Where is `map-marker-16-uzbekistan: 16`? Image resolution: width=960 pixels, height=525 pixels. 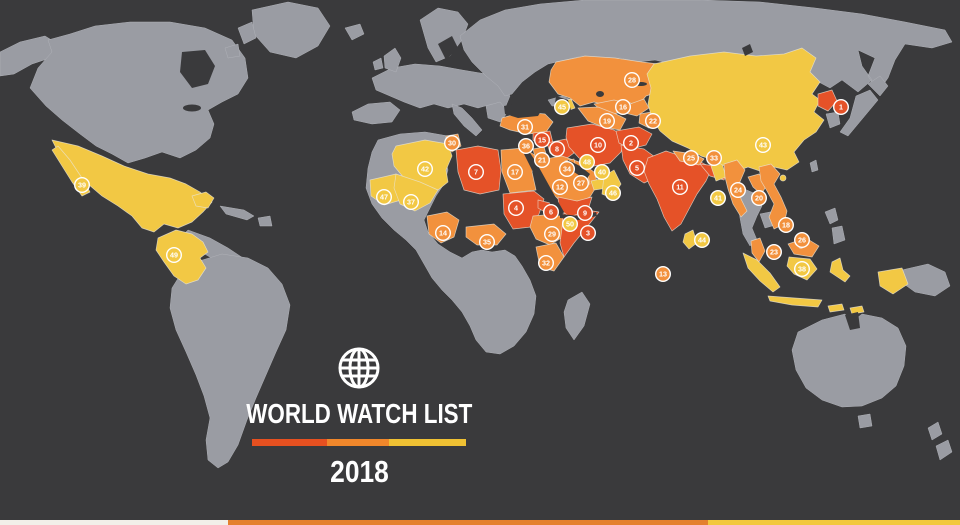
map-marker-16-uzbekistan: 16 is located at coordinates (623, 106).